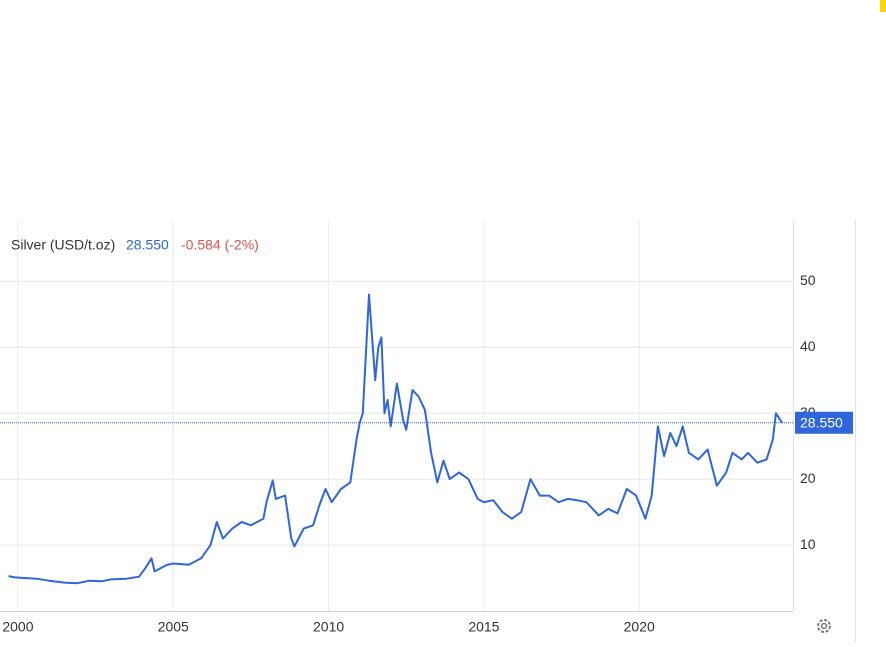  Describe the element at coordinates (147, 245) in the screenshot. I see `price: 28.550` at that location.